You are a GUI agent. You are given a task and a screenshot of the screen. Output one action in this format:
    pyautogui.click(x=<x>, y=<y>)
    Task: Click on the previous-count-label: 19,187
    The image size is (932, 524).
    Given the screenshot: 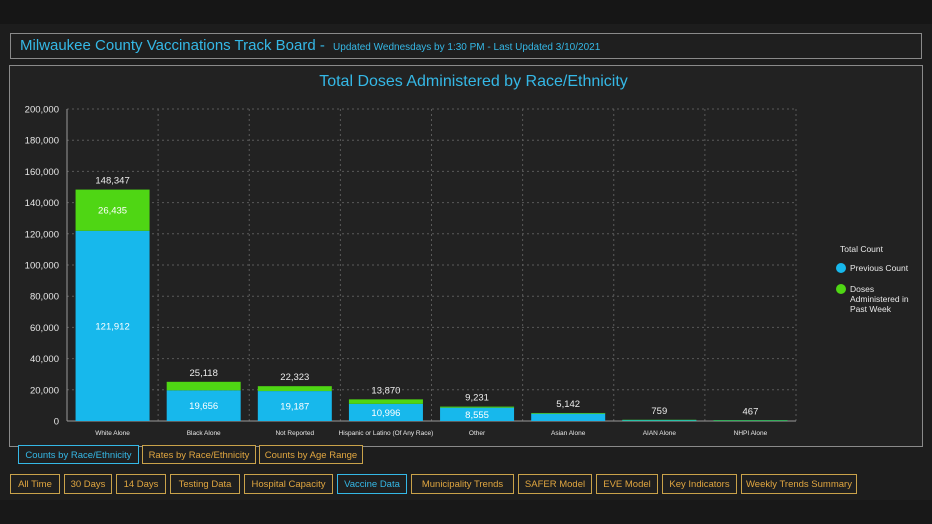 What is the action you would take?
    pyautogui.click(x=294, y=407)
    